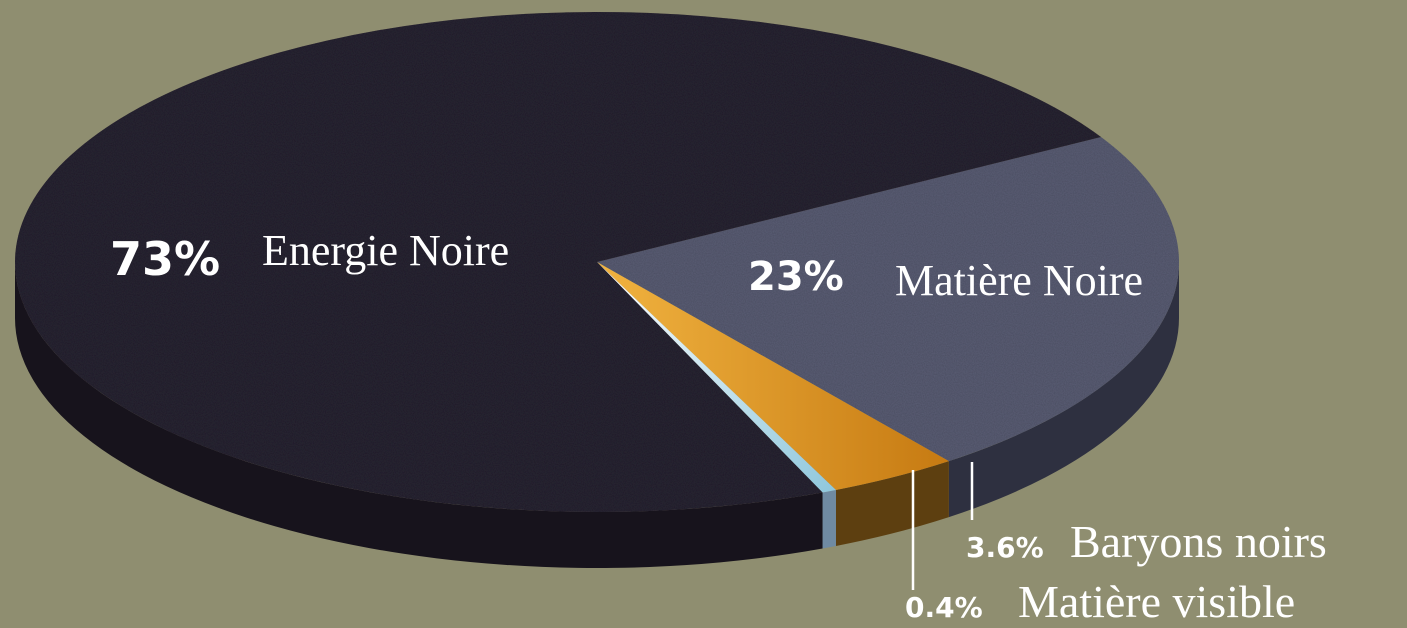 Image resolution: width=1407 pixels, height=628 pixels. What do you see at coordinates (944, 607) in the screenshot?
I see `percent-label-matiere-visible: 0.4%` at bounding box center [944, 607].